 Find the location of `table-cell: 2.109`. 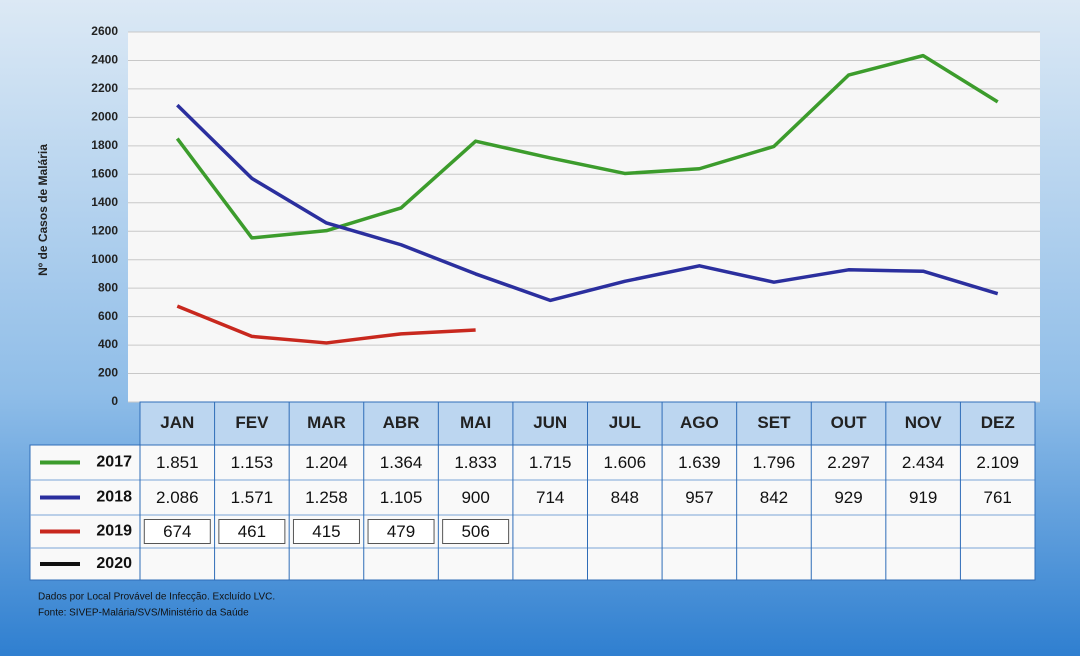

table-cell: 2.109 is located at coordinates (997, 462).